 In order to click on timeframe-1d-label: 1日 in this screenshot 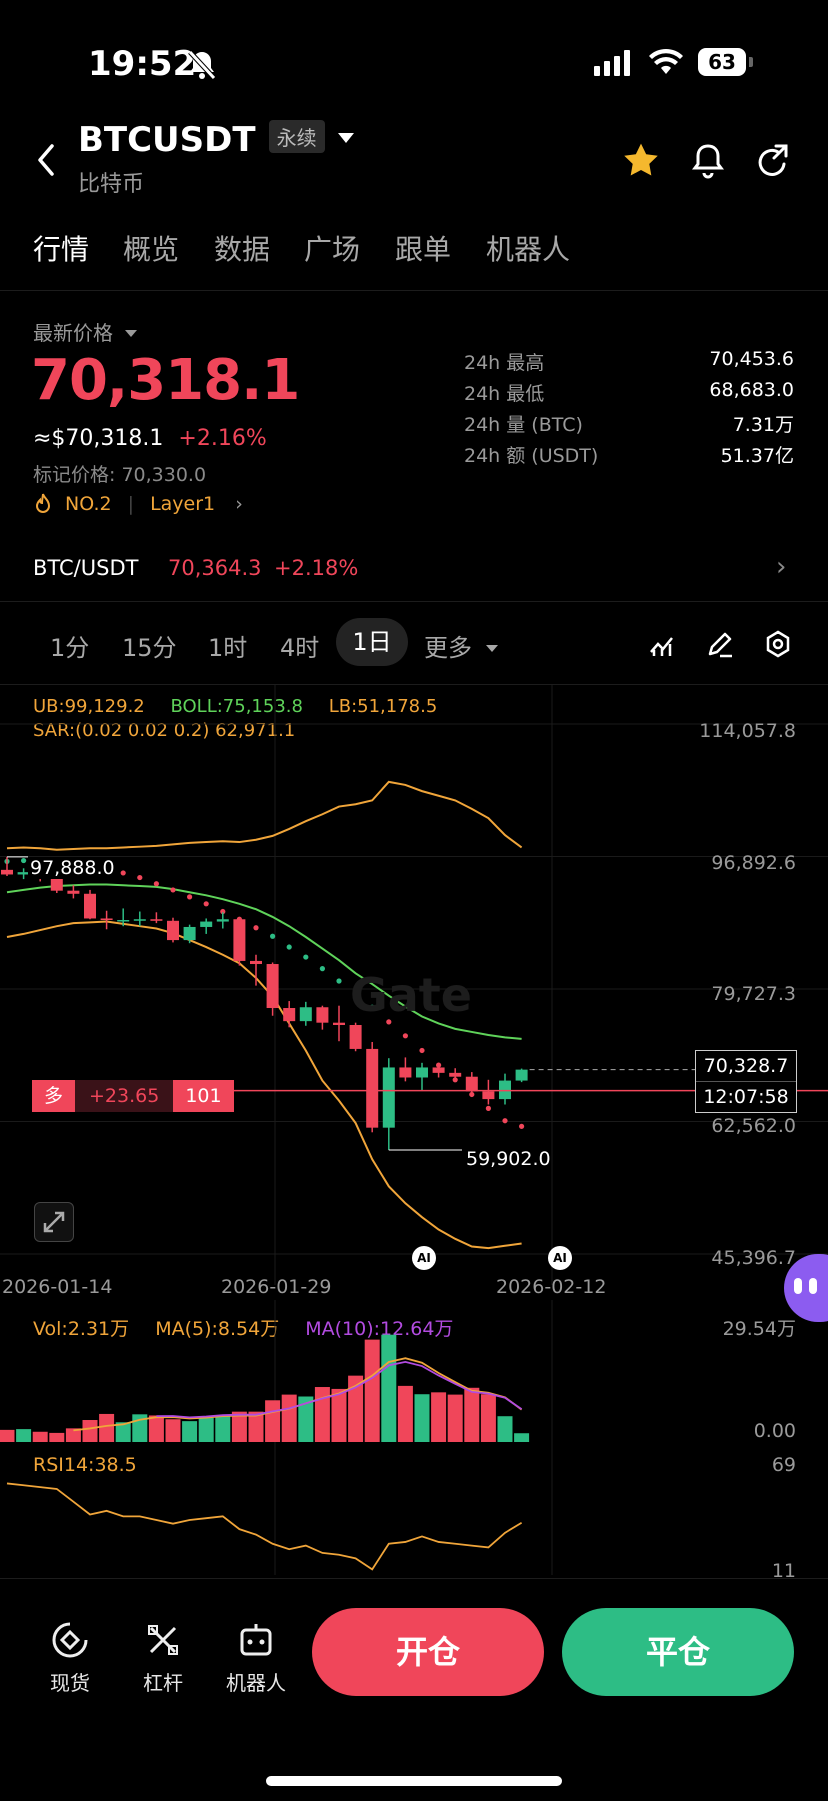, I will do `click(372, 642)`.